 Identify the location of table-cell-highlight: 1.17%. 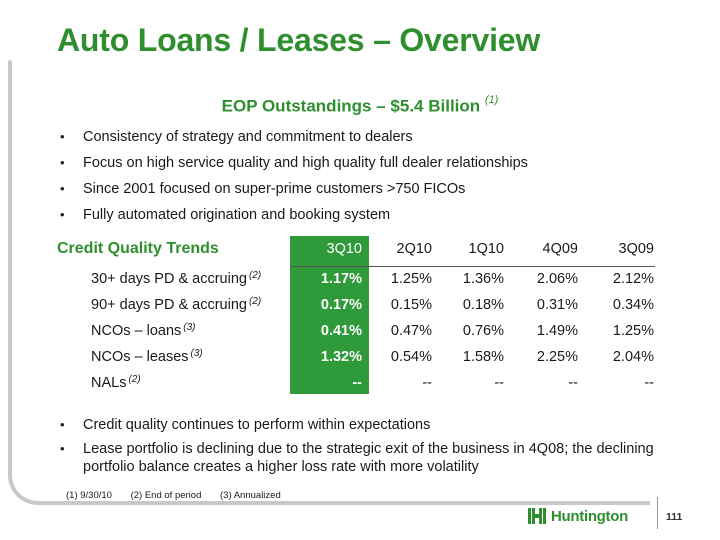
(341, 279).